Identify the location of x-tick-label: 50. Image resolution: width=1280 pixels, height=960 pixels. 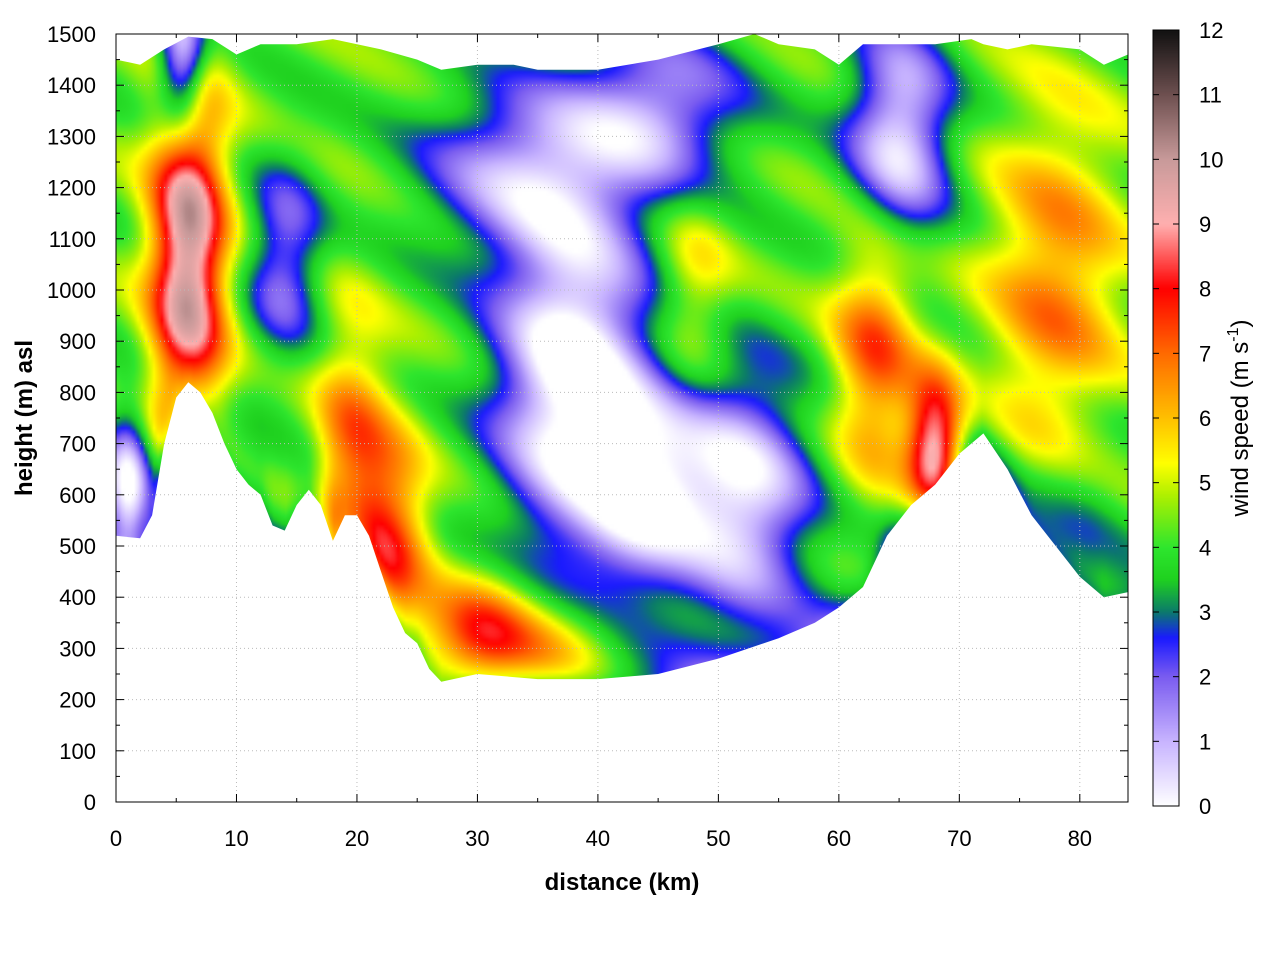
(718, 838).